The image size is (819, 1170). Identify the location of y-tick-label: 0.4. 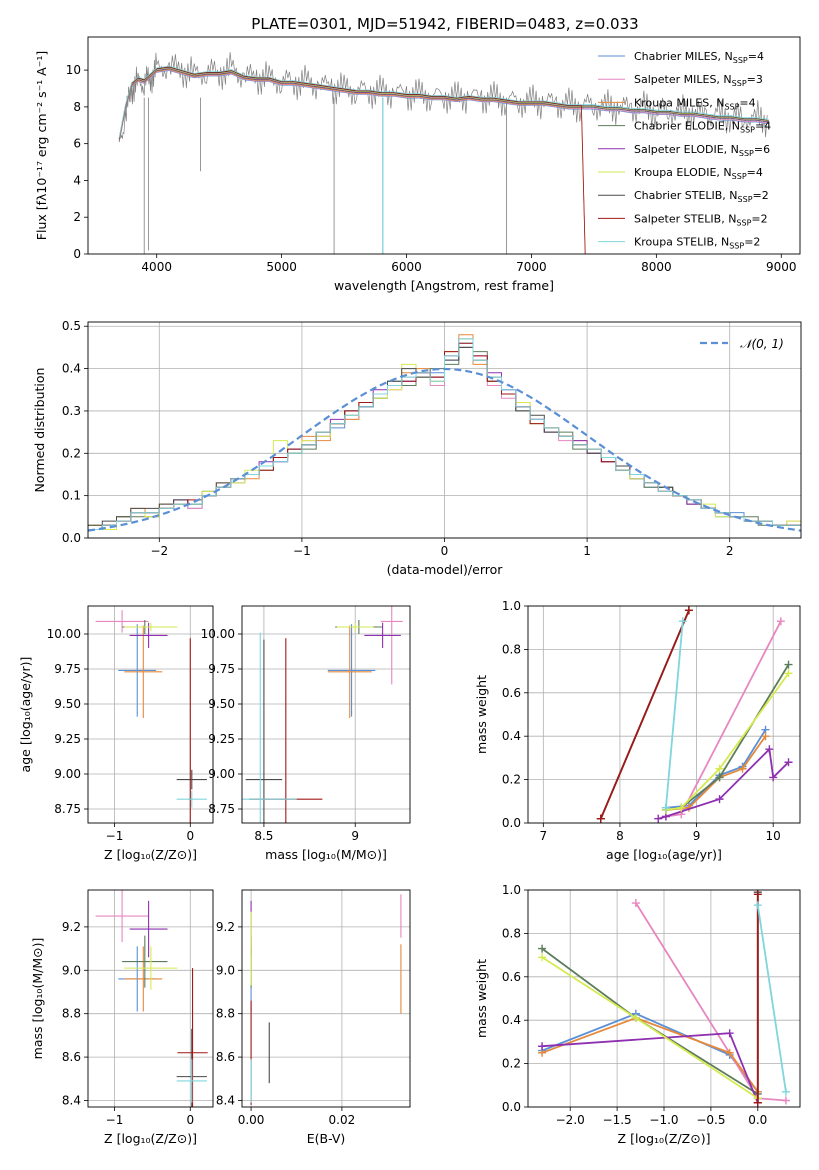
(511, 736).